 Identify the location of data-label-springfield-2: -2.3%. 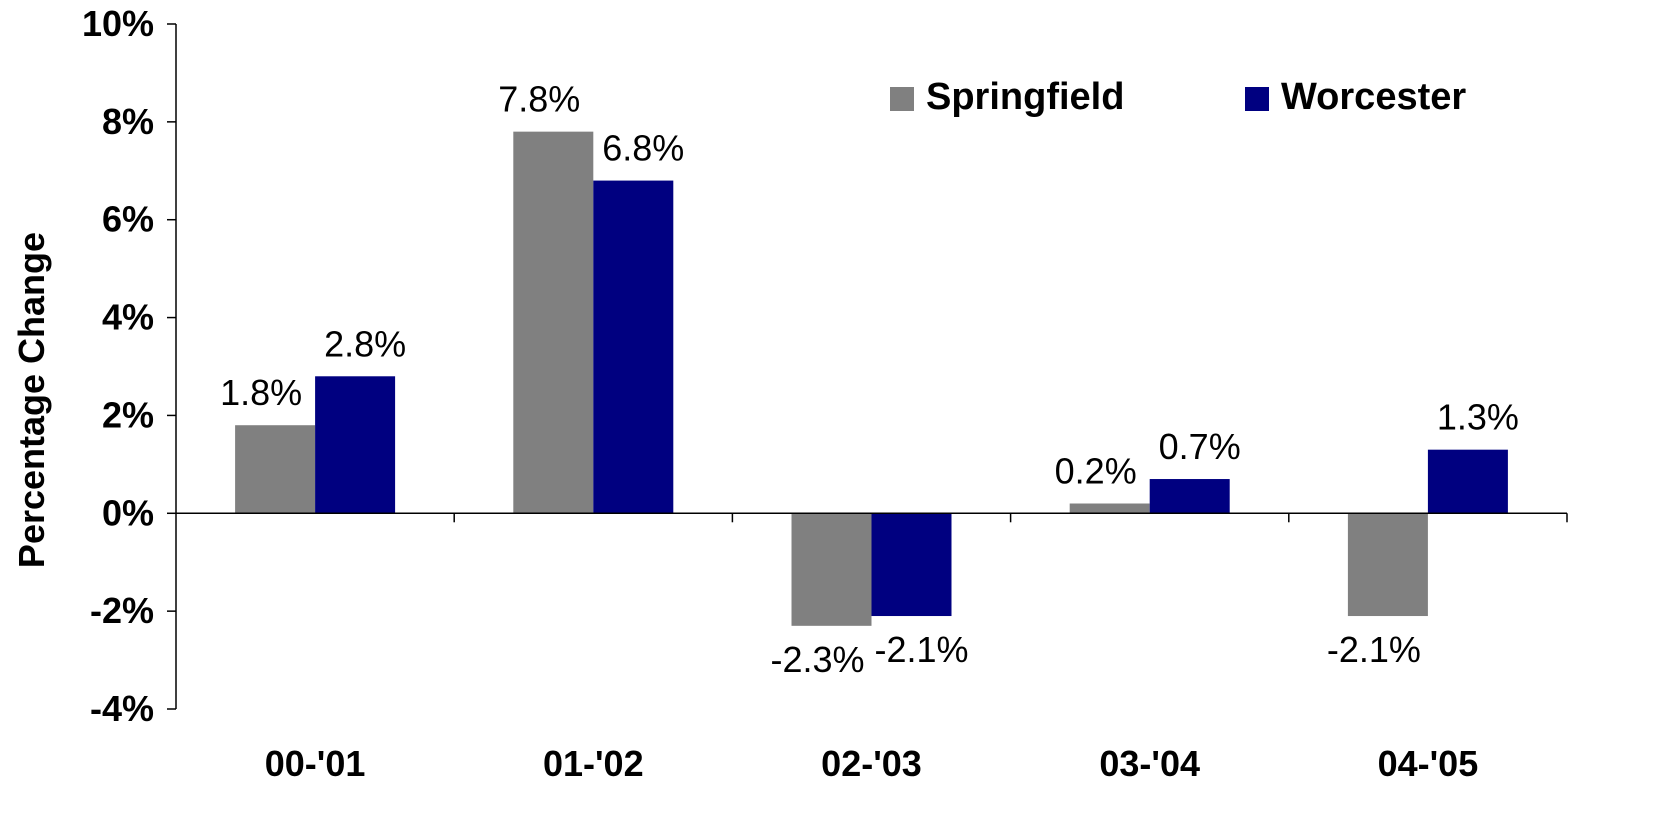
(817, 659).